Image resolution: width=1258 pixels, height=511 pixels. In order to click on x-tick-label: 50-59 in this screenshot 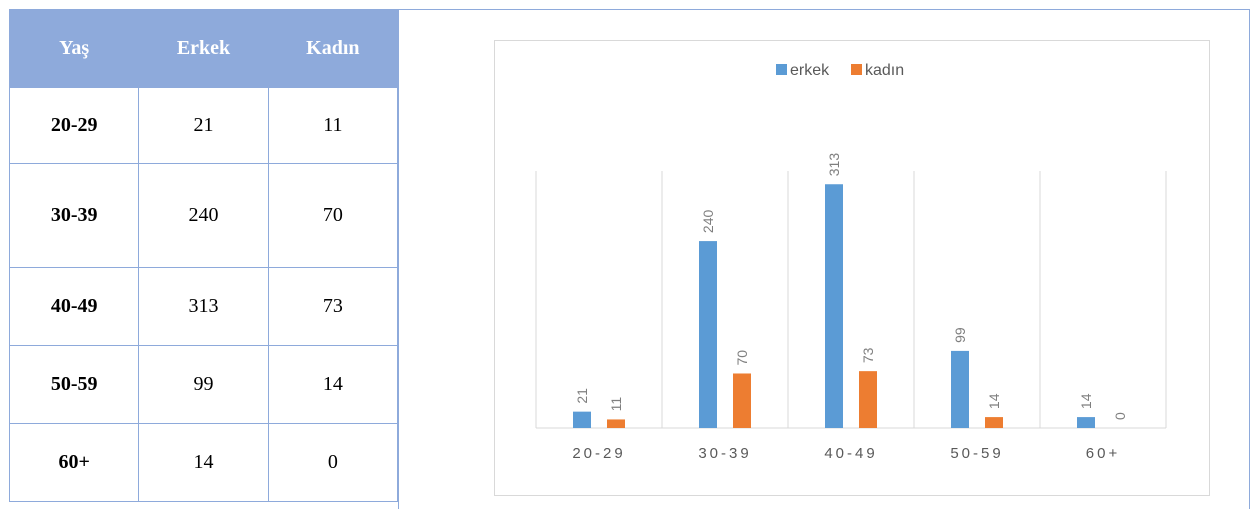, I will do `click(976, 453)`.